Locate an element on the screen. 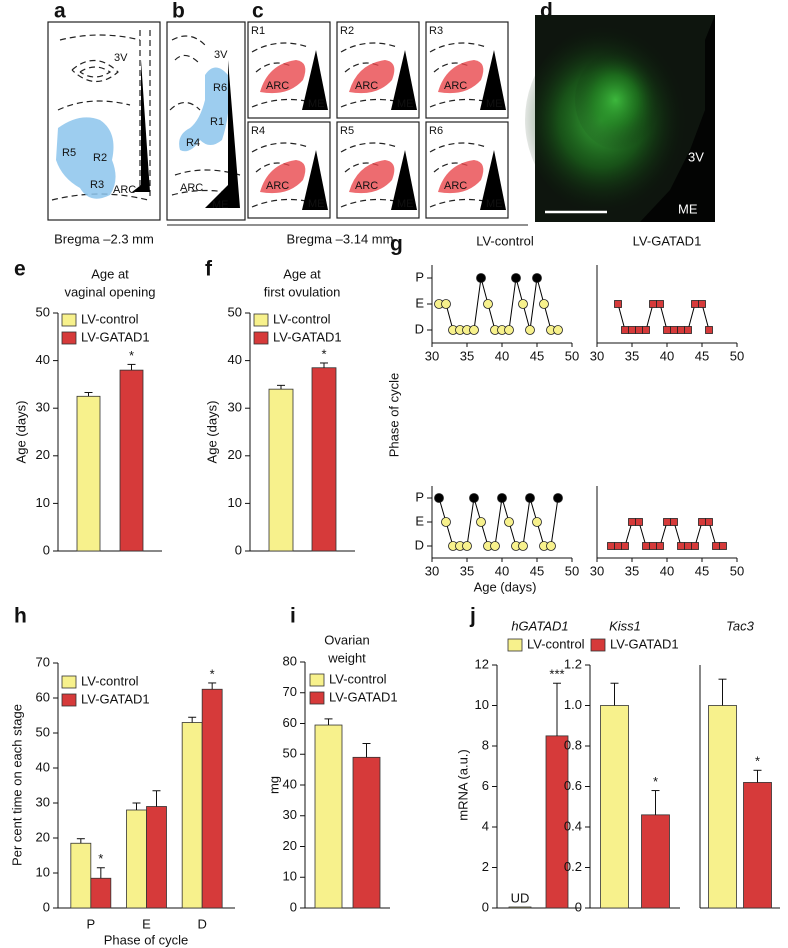 The height and width of the screenshot is (948, 788). region-label: 3V is located at coordinates (121, 58).